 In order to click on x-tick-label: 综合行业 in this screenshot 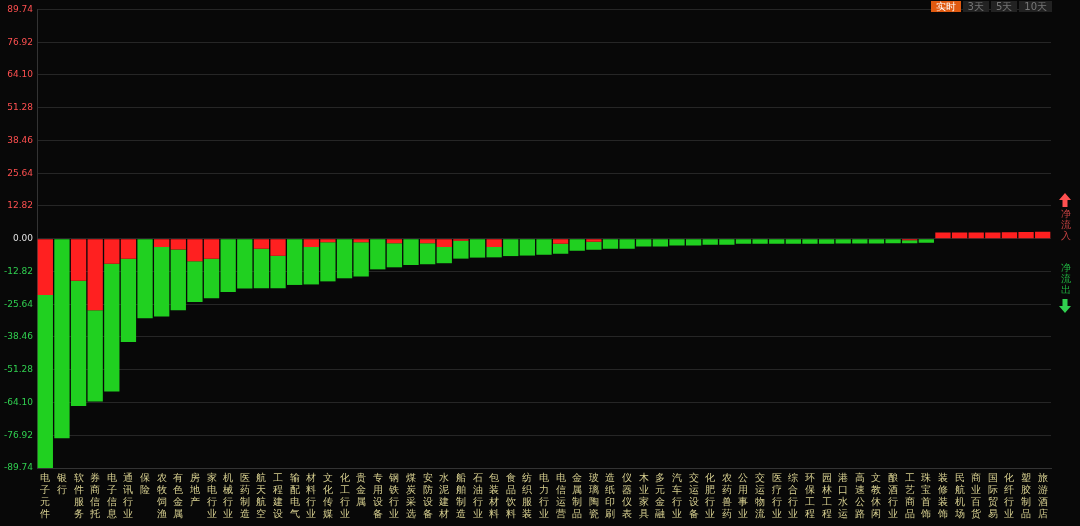, I will do `click(793, 495)`.